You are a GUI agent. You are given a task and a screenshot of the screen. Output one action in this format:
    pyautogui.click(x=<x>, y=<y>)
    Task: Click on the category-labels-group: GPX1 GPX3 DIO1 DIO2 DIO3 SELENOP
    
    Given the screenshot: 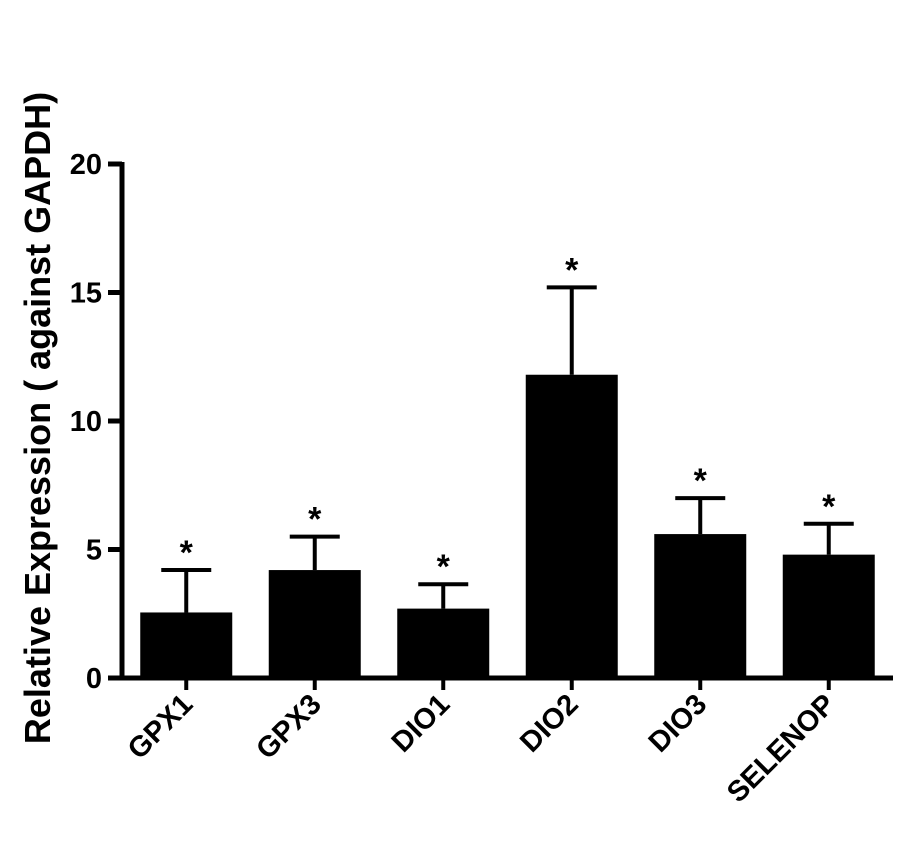 What is the action you would take?
    pyautogui.click(x=482, y=748)
    